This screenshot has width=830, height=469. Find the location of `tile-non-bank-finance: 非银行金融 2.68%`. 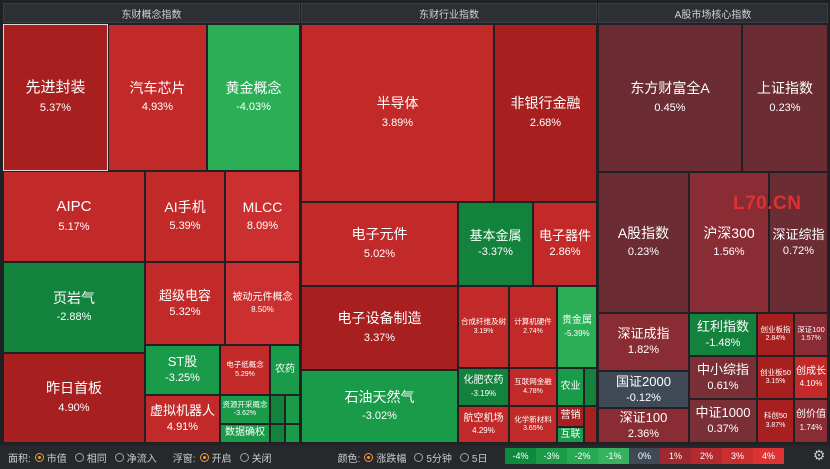

tile-non-bank-finance: 非银行金融 2.68% is located at coordinates (545, 113).